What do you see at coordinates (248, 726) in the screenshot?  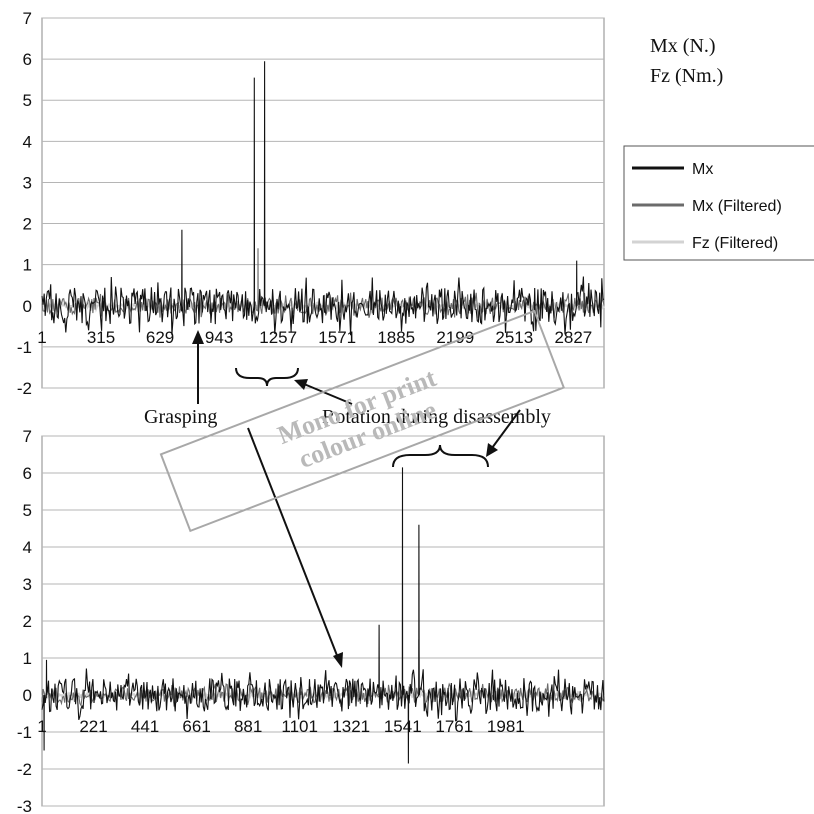 I see `bottom-x-tick-label: 881` at bounding box center [248, 726].